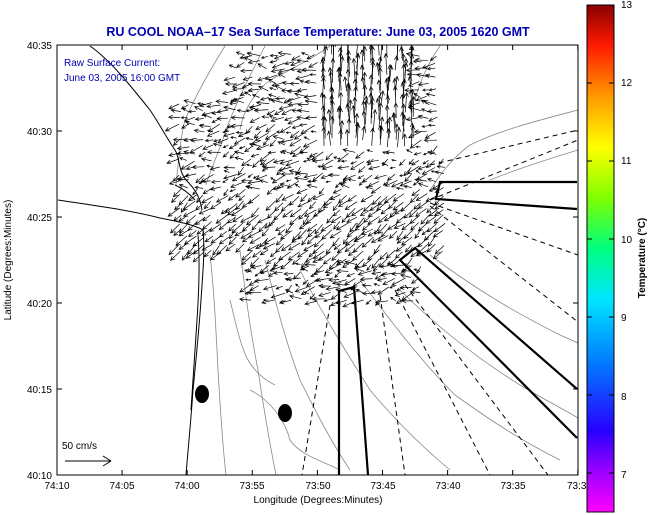 This screenshot has width=651, height=515. What do you see at coordinates (382, 486) in the screenshot?
I see `x-tick-label: 73:45` at bounding box center [382, 486].